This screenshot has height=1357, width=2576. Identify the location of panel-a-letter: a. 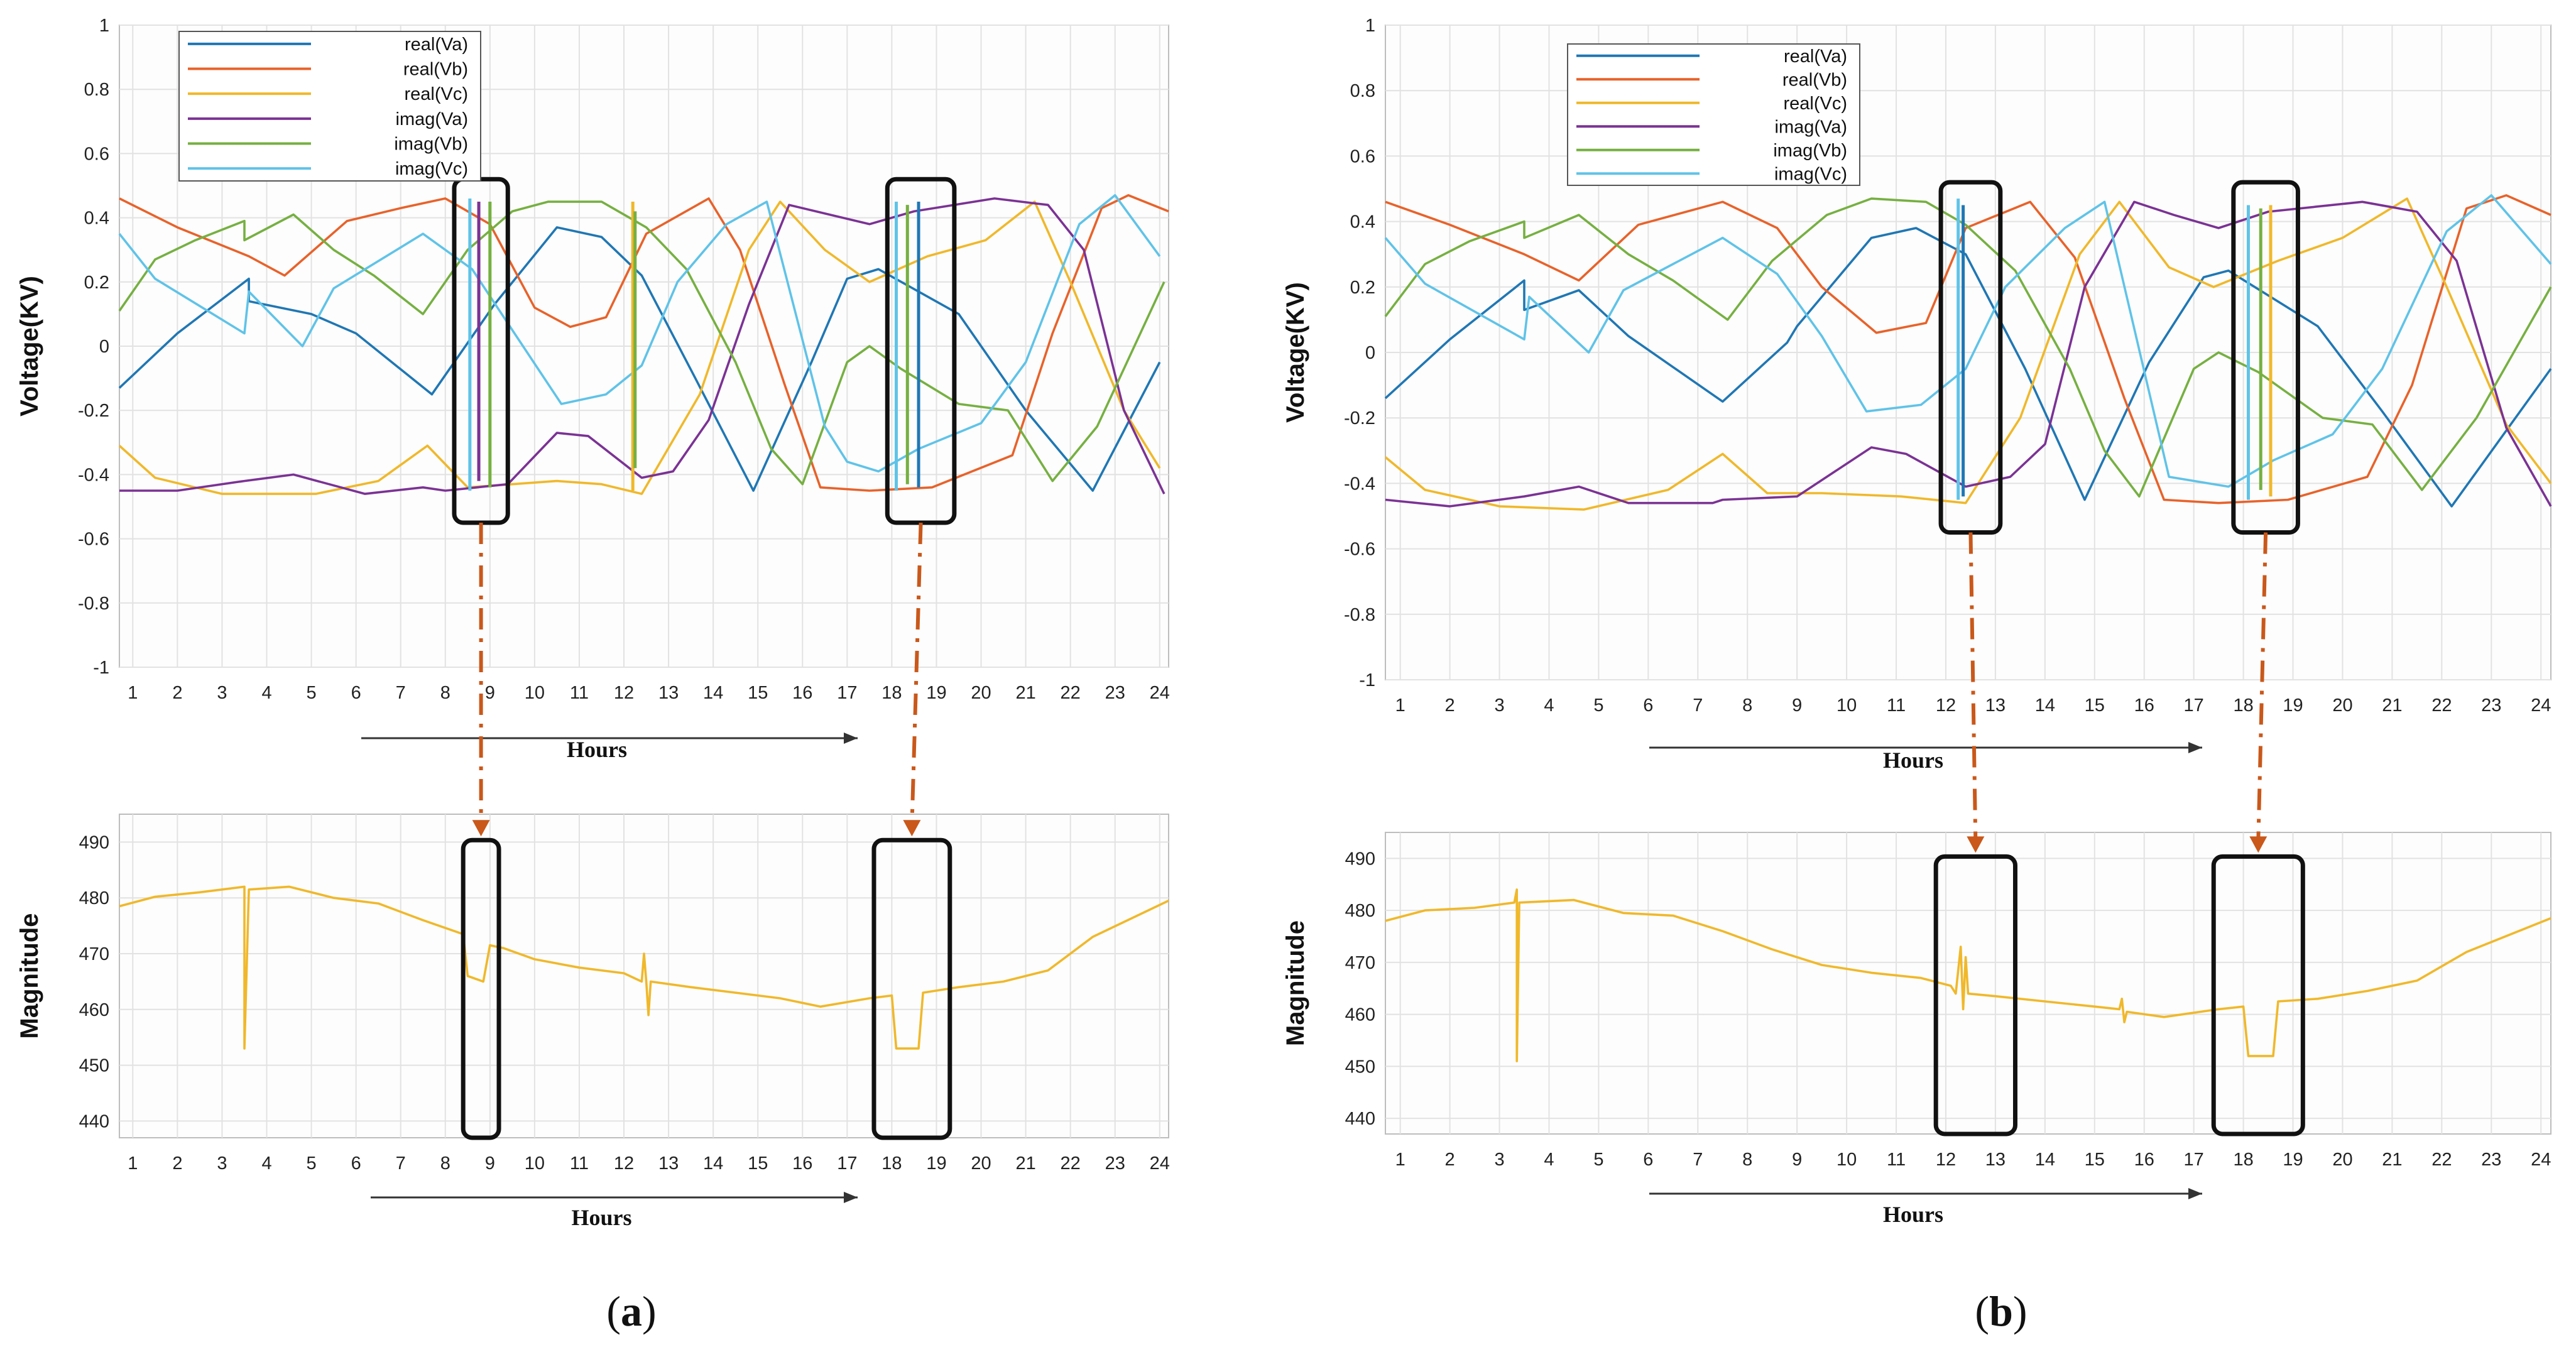
(631, 1311).